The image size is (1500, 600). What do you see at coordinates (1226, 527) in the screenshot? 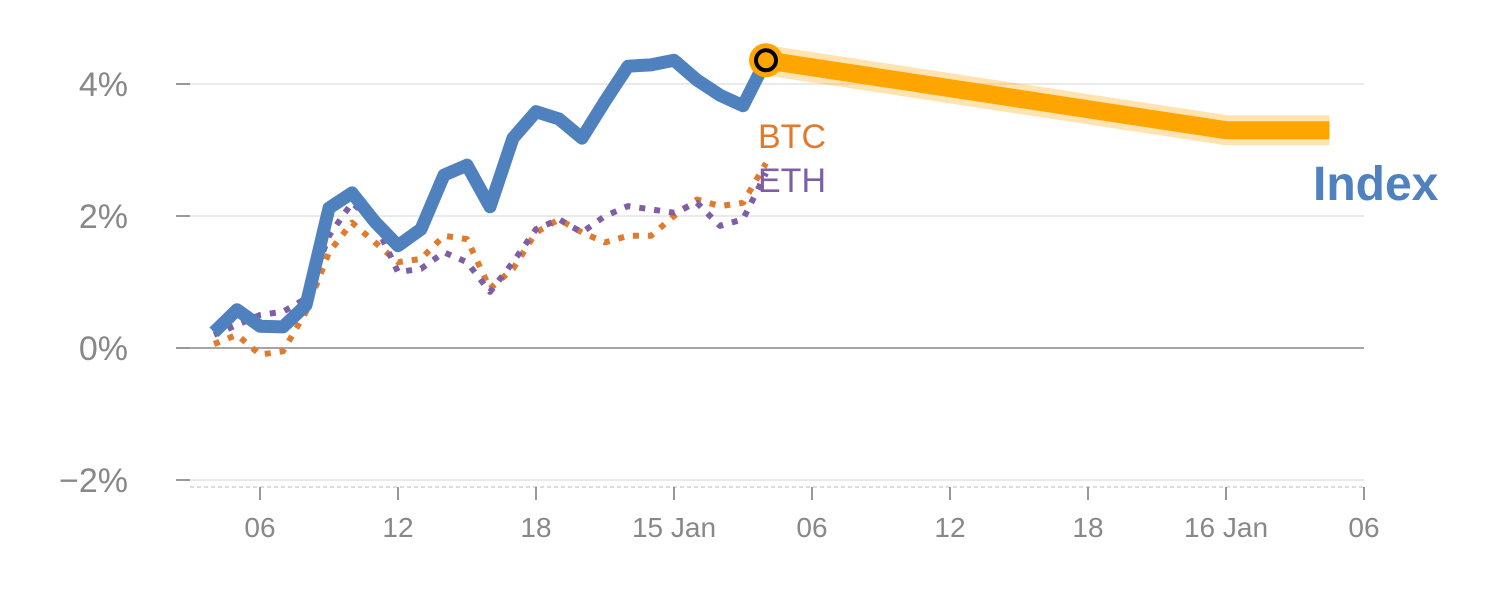
I see `x-tick-label: 16 Jan` at bounding box center [1226, 527].